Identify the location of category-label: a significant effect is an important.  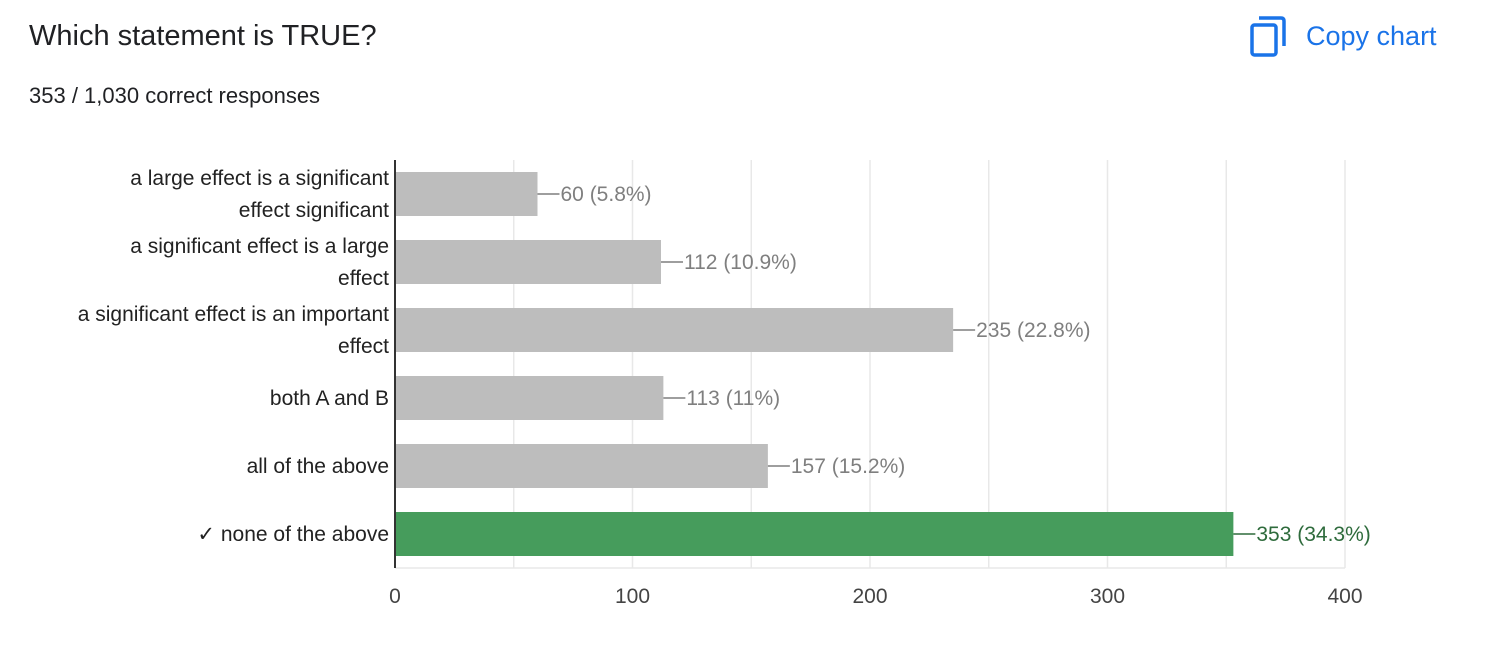
(233, 314).